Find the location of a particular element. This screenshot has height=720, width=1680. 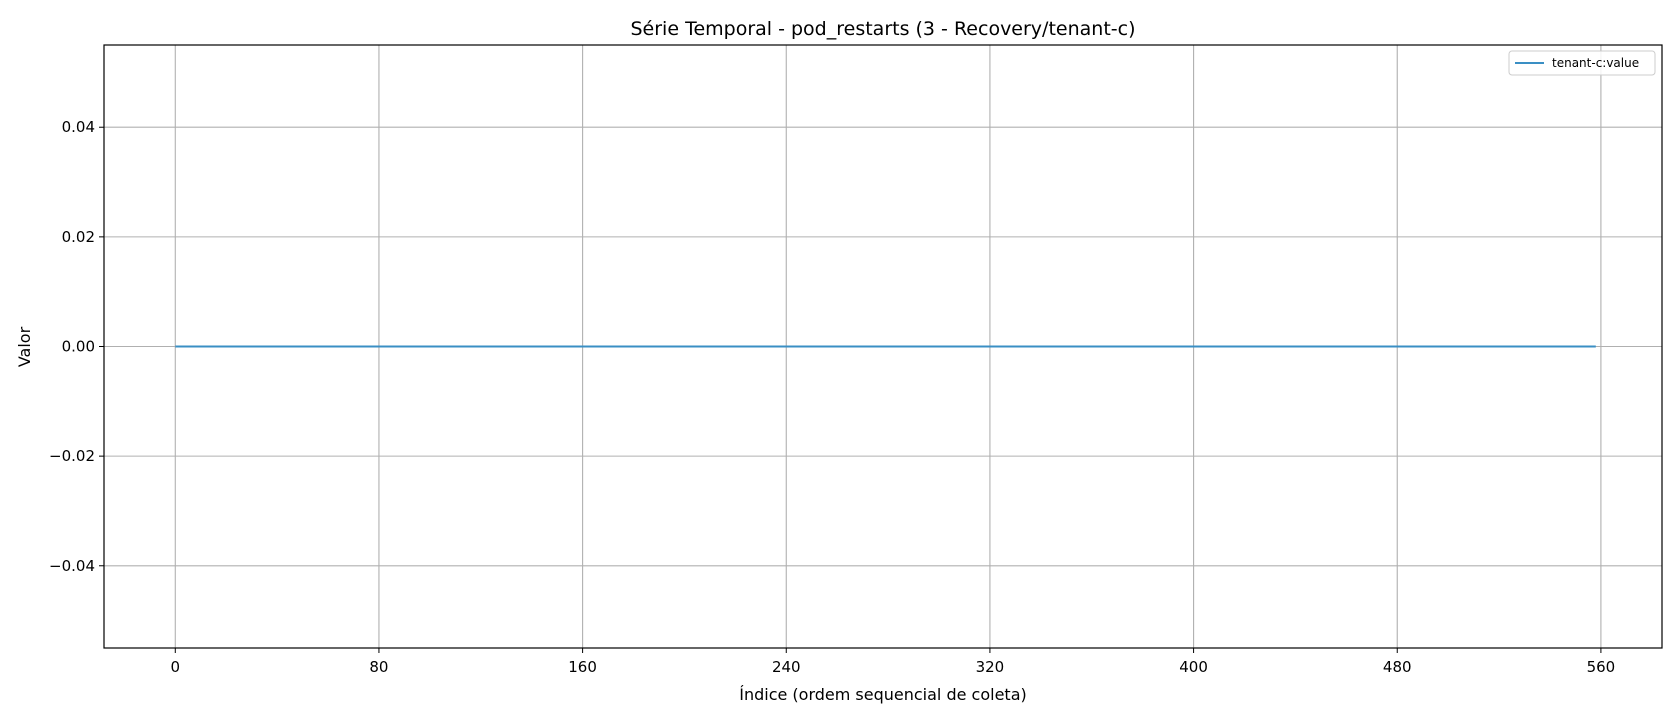

x-tick-label: 560 is located at coordinates (1601, 667).